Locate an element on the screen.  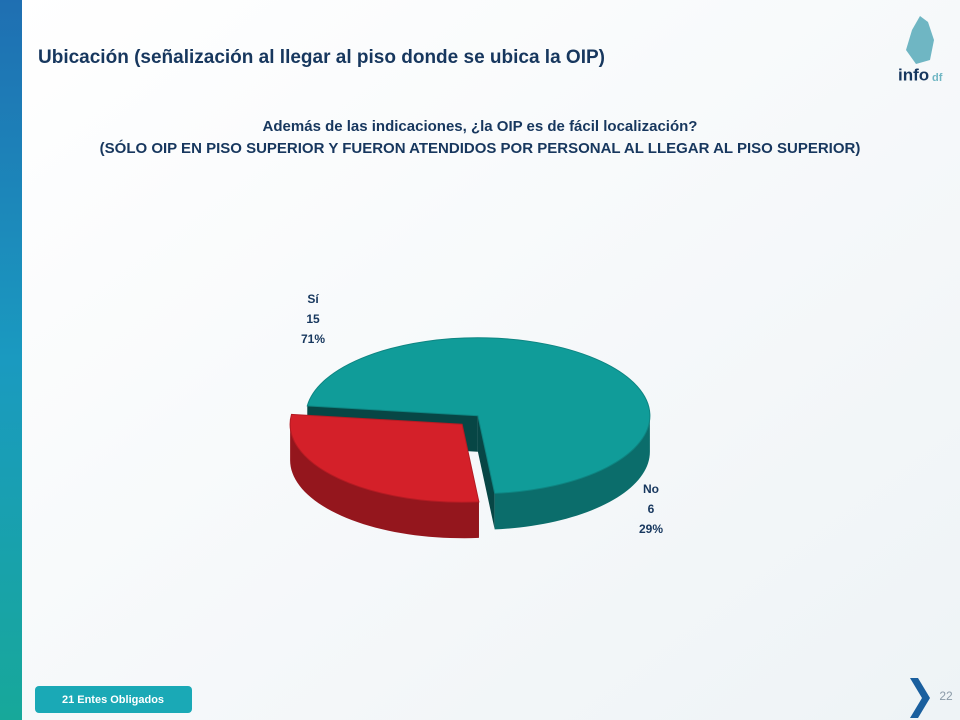
logo-text: info is located at coordinates (913, 74).